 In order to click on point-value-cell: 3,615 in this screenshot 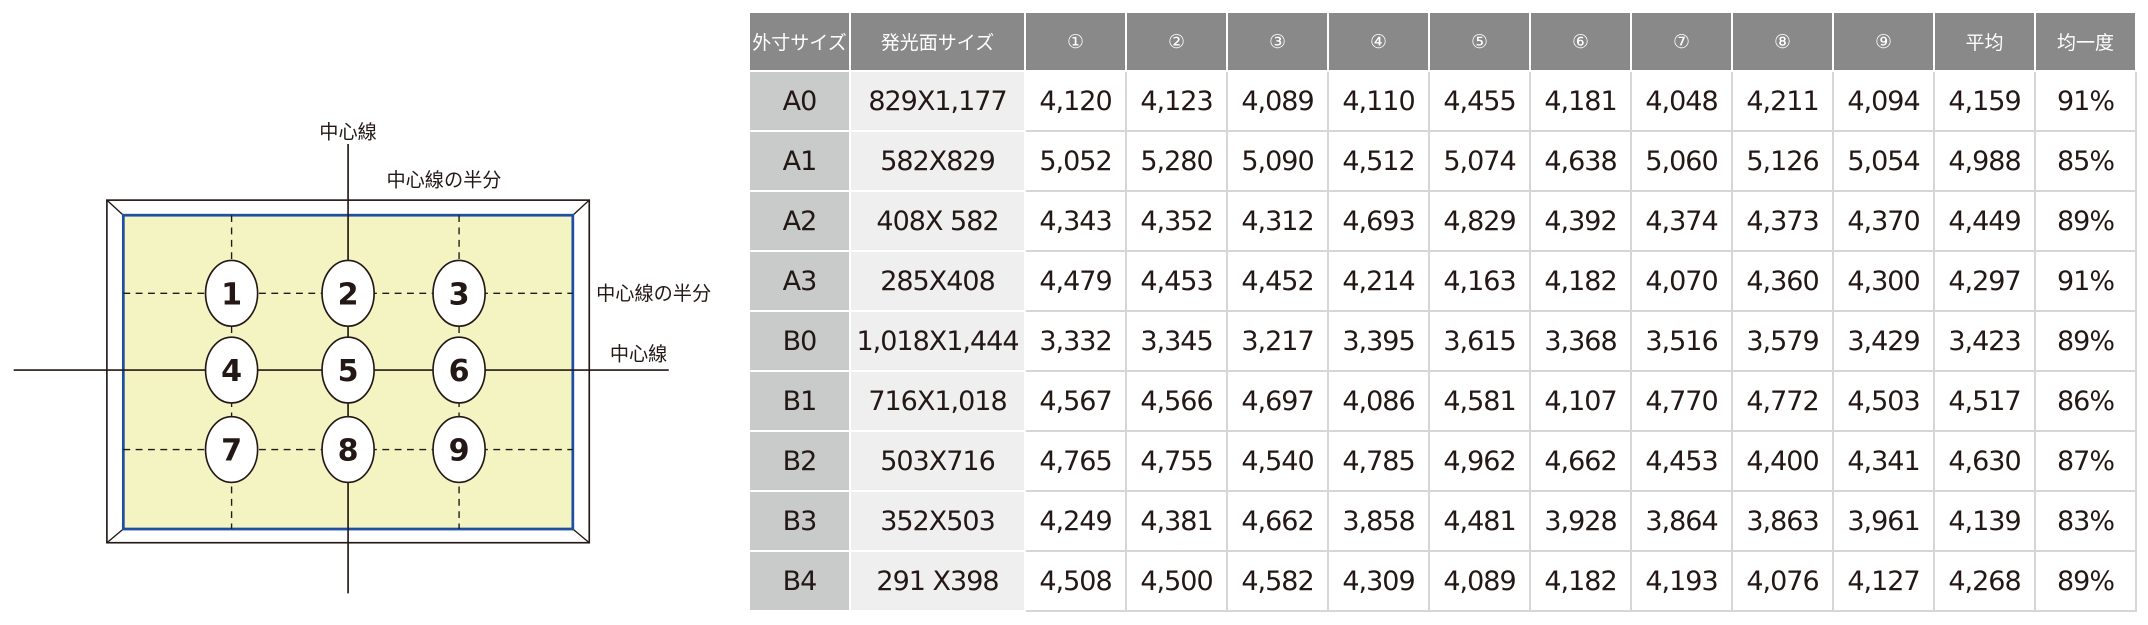, I will do `click(1479, 341)`.